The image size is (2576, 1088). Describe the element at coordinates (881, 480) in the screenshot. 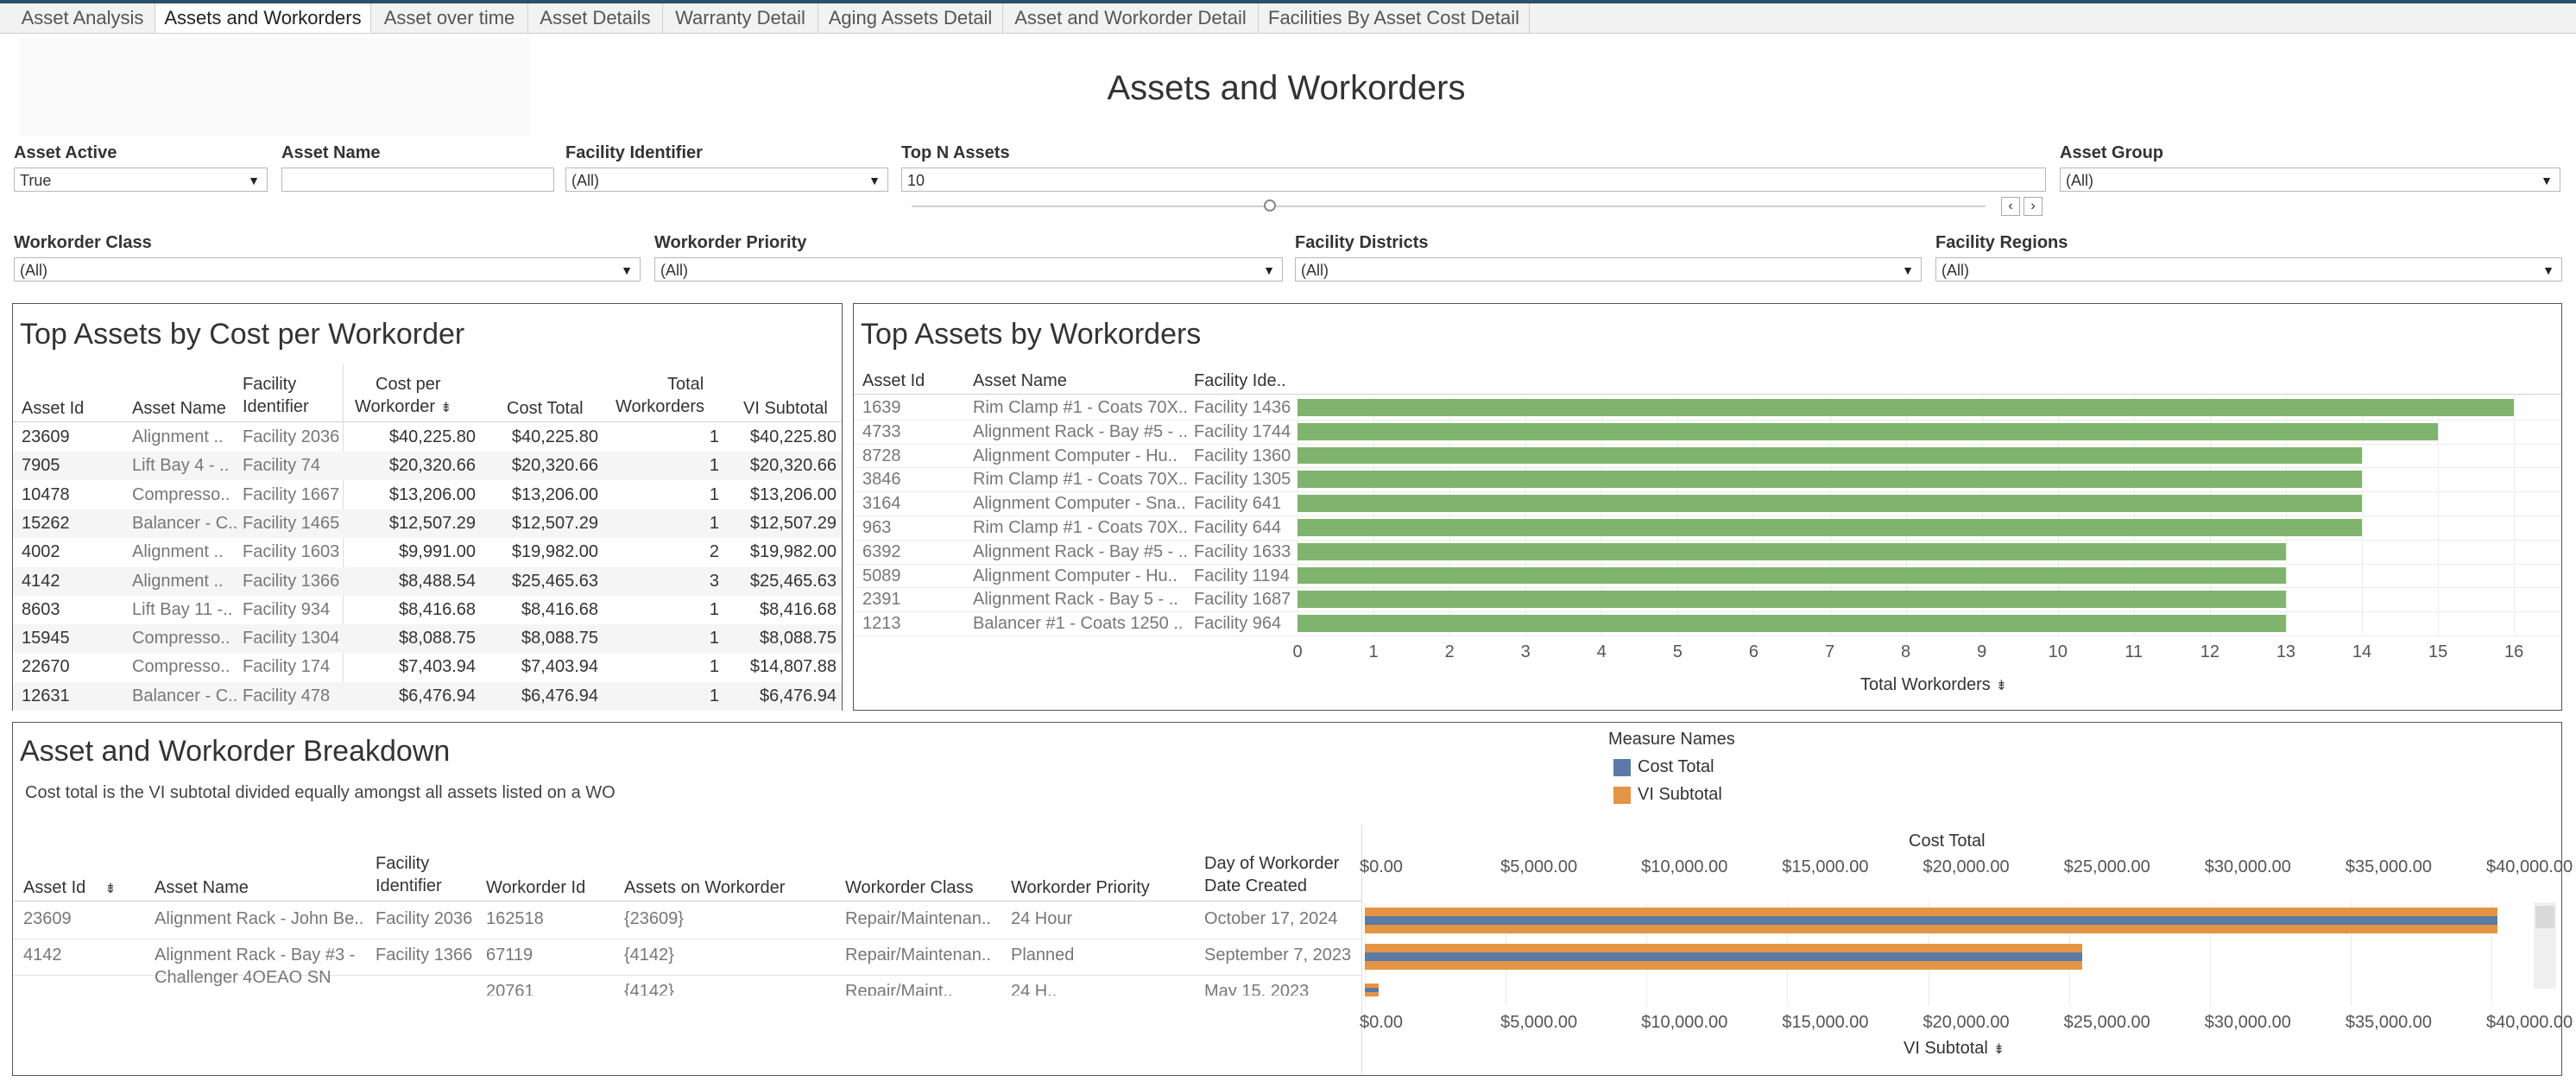

I see `cell-asset-id: 3846` at that location.